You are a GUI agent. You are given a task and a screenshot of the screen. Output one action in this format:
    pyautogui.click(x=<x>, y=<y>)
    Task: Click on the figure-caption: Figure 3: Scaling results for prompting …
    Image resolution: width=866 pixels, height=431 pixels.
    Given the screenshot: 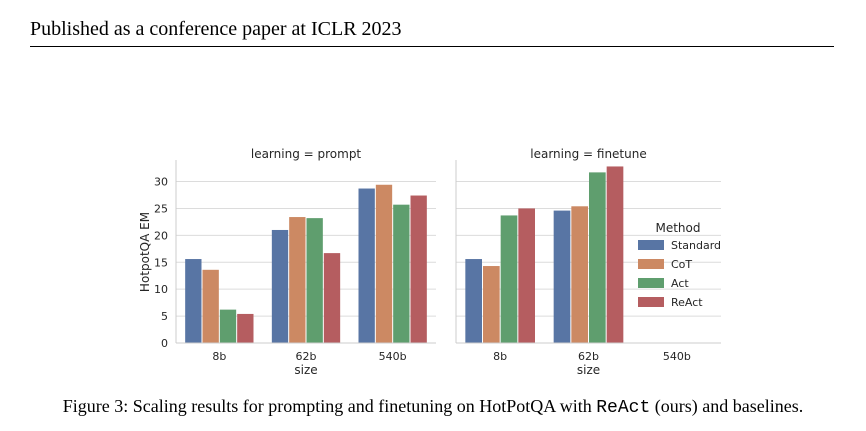 What is the action you would take?
    pyautogui.click(x=433, y=407)
    